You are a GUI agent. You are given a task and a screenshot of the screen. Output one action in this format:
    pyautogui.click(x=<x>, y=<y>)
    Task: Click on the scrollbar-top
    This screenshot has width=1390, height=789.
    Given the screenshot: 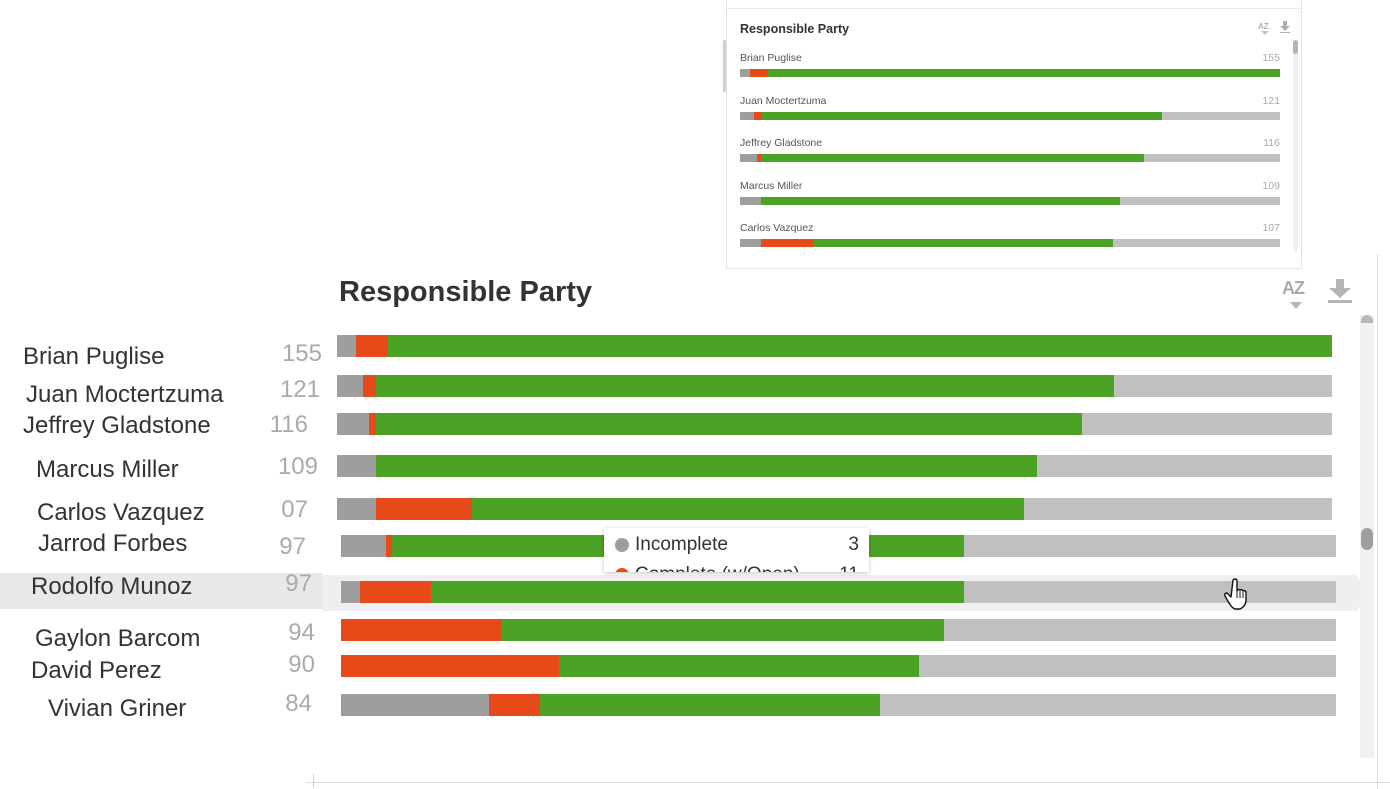 What is the action you would take?
    pyautogui.click(x=1367, y=319)
    